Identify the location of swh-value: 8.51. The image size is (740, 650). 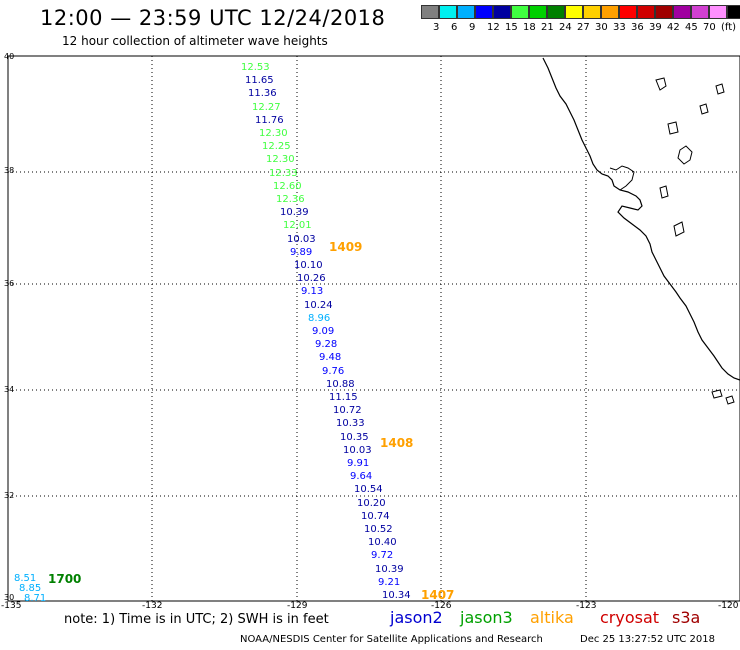
(25, 578).